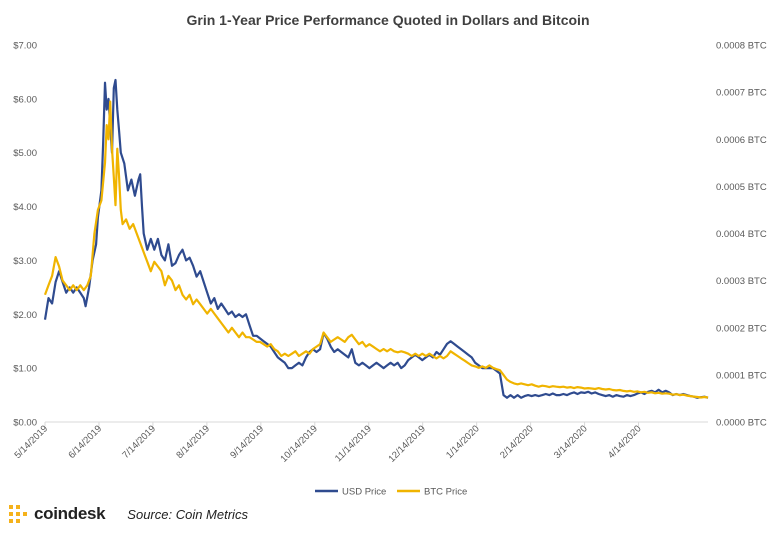 The image size is (775, 536). I want to click on legend: USD Price BTC Price, so click(391, 492).